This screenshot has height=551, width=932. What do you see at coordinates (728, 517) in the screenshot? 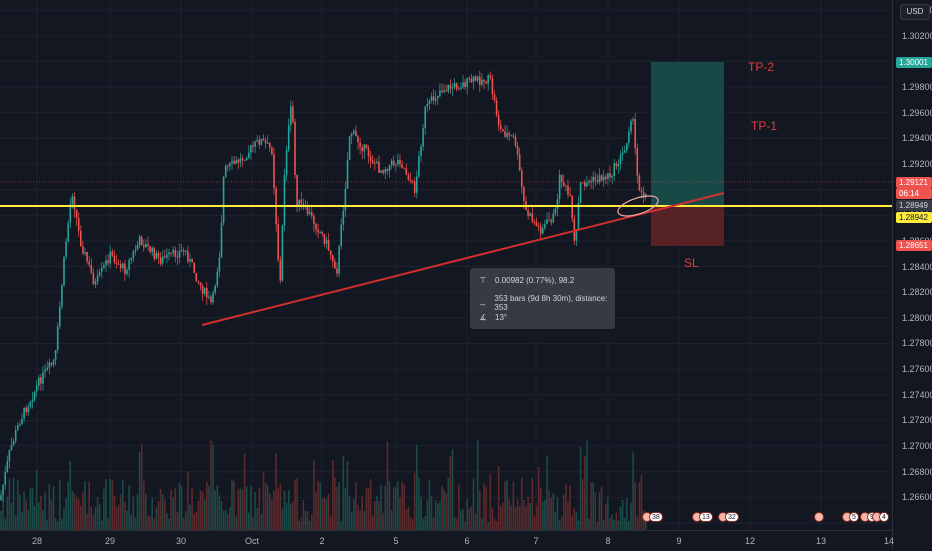
I see `event-marker: 32` at bounding box center [728, 517].